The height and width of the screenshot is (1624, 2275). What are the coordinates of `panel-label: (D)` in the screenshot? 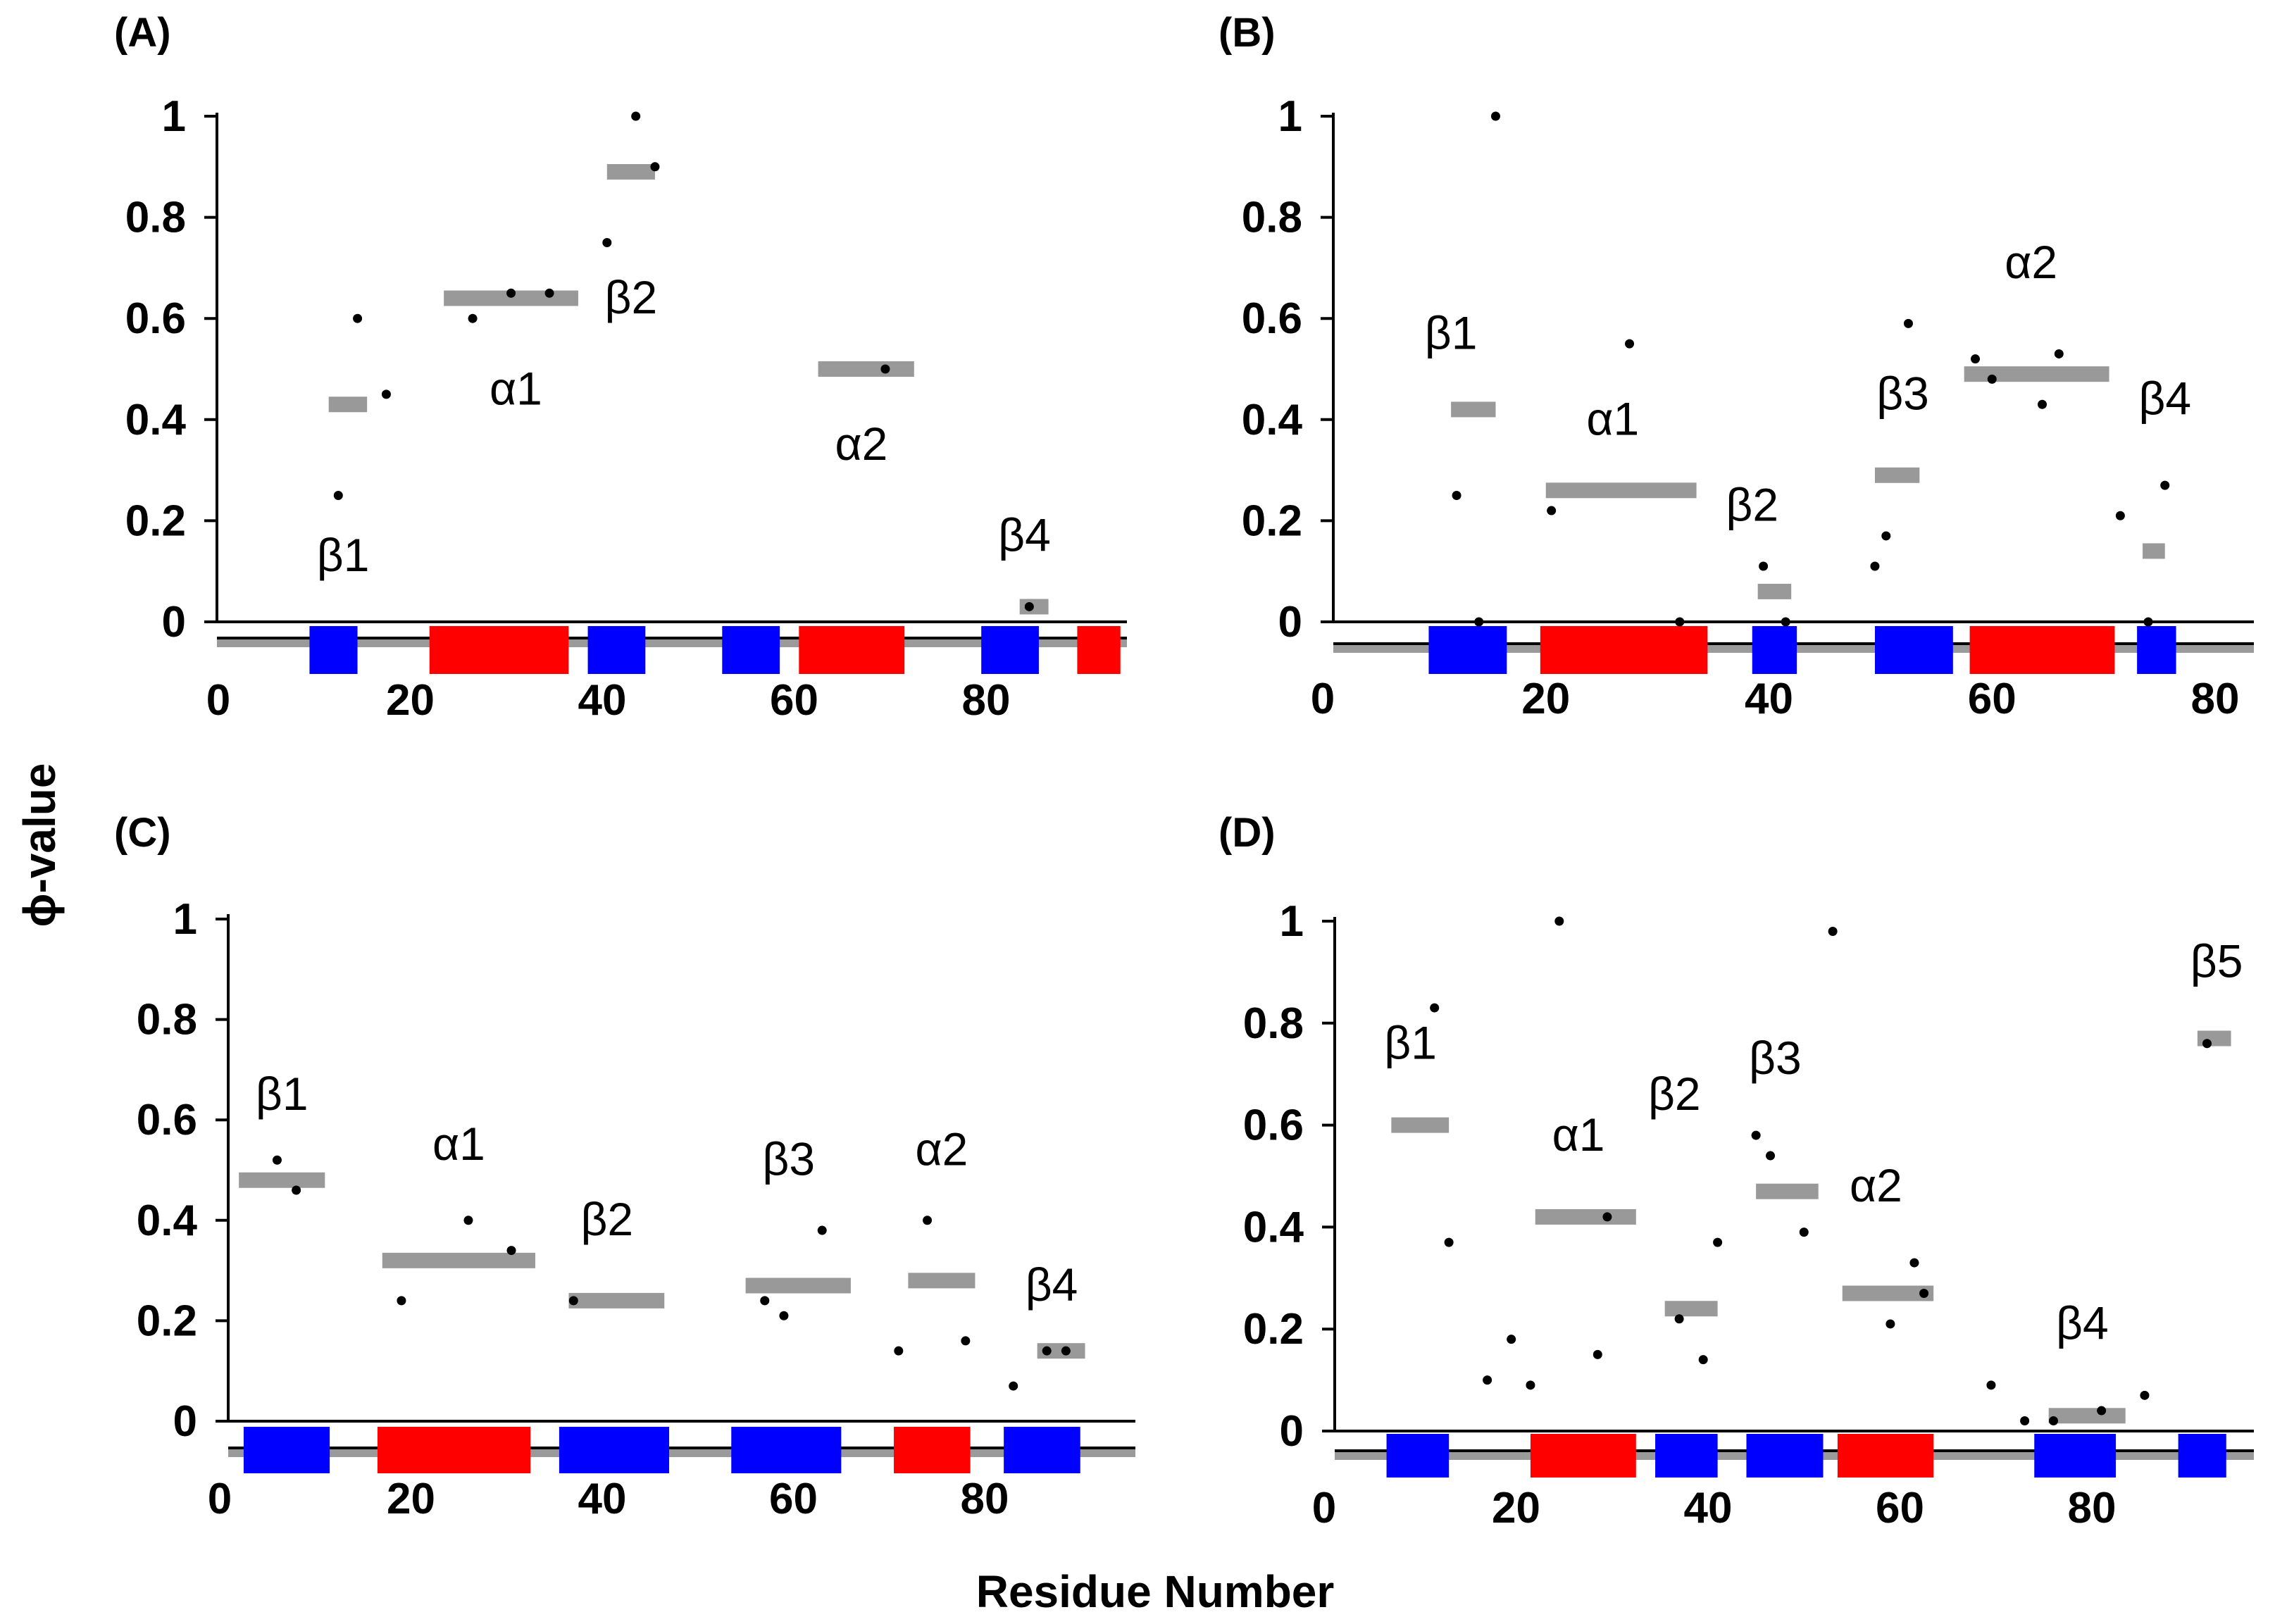 It's located at (1247, 833).